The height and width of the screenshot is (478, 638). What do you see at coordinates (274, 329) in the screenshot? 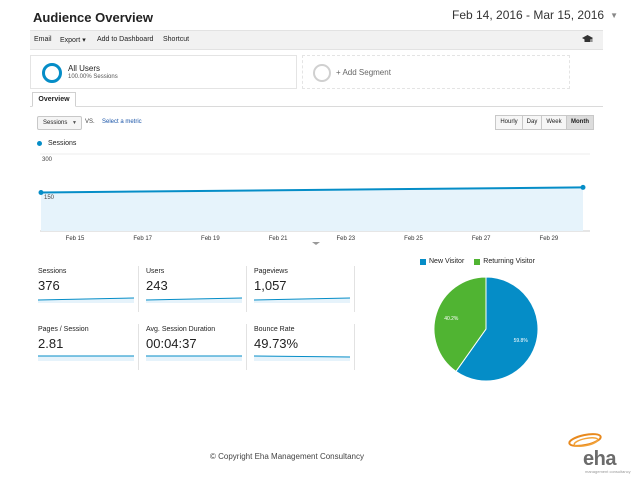
I see `stat-label: Bounce Rate` at bounding box center [274, 329].